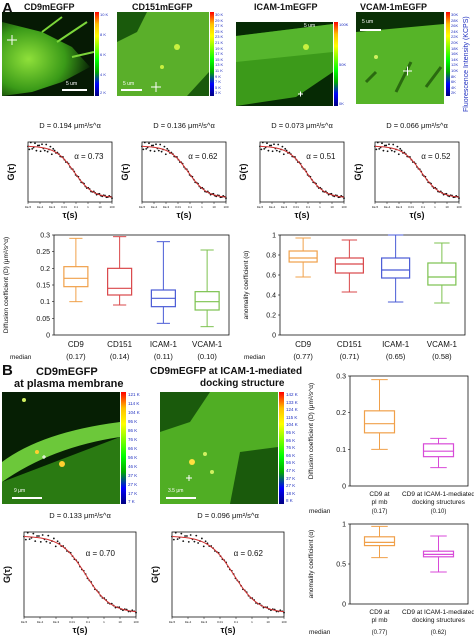  I want to click on cbar-tick: 29 K, so click(219, 20).